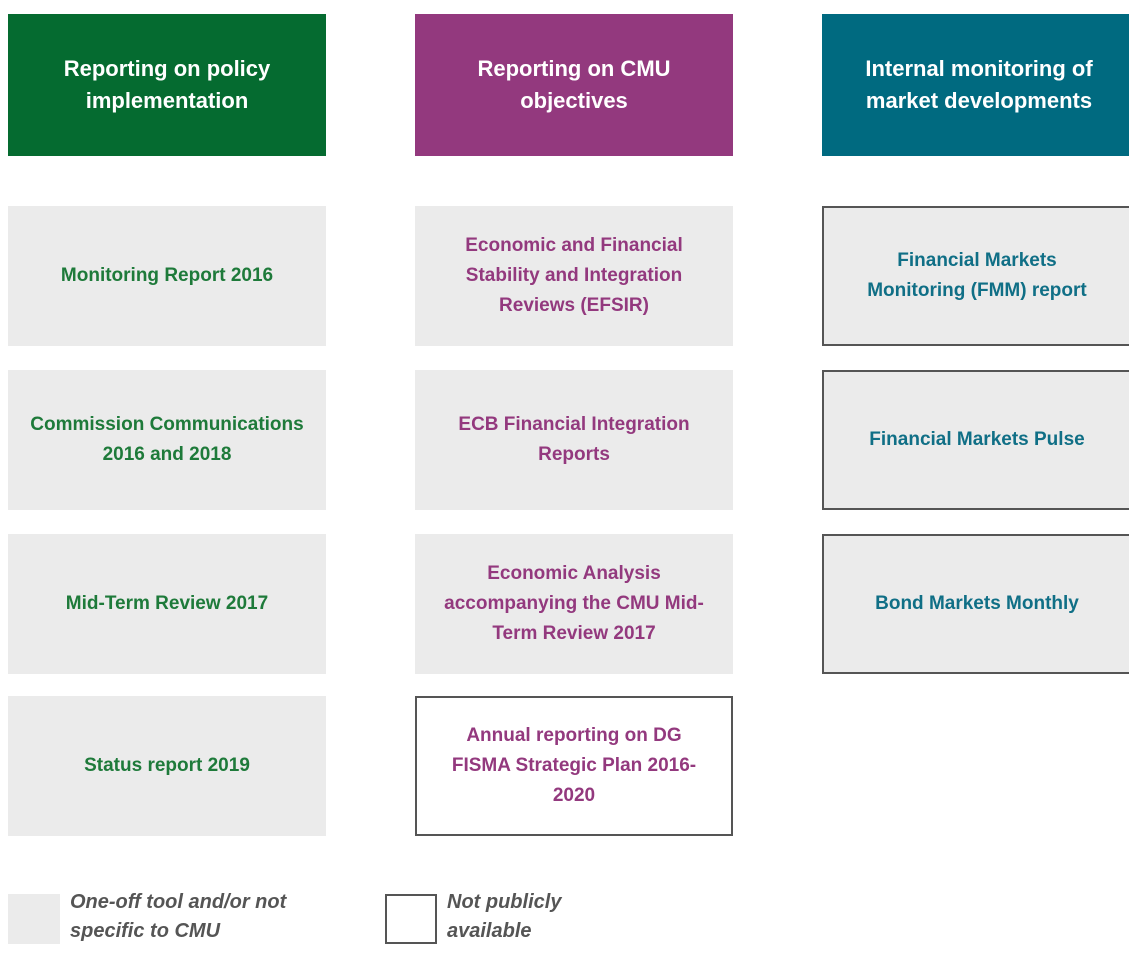  What do you see at coordinates (178, 916) in the screenshot?
I see `legend-text: One-off tool and/or not specific to CMU` at bounding box center [178, 916].